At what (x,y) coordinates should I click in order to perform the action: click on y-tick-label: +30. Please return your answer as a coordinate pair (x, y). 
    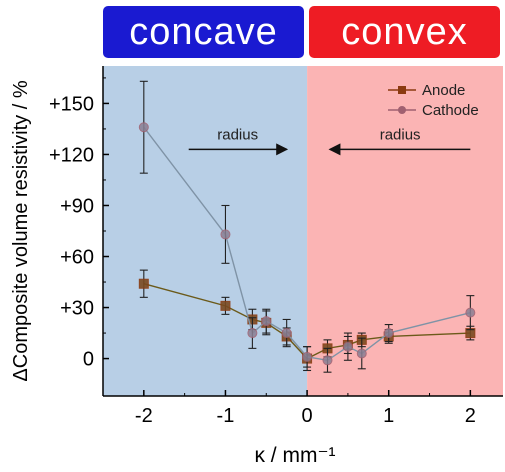
    Looking at the image, I should click on (77, 309).